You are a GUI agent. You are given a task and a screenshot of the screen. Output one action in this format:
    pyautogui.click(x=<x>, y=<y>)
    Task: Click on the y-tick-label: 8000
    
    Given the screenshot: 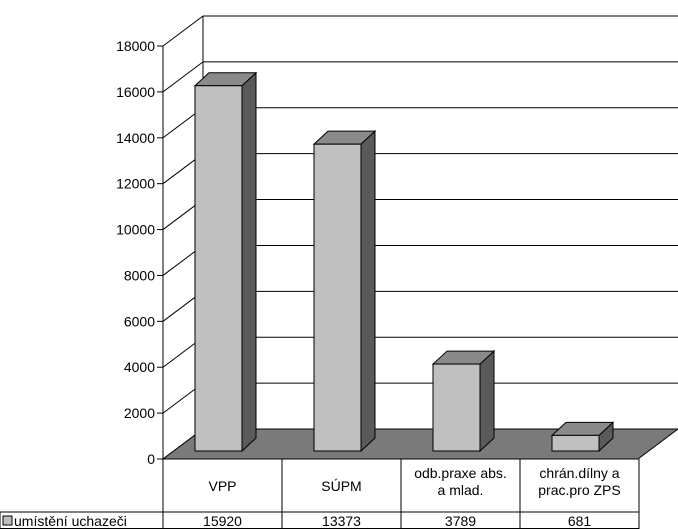 What is the action you would take?
    pyautogui.click(x=139, y=275)
    